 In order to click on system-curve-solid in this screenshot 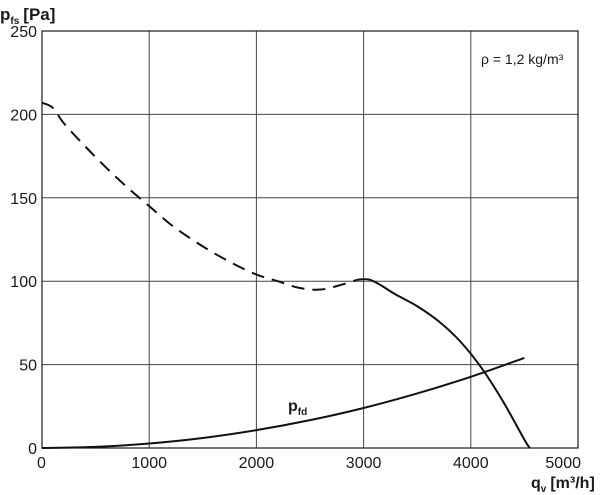, I will do `click(444, 363)`.